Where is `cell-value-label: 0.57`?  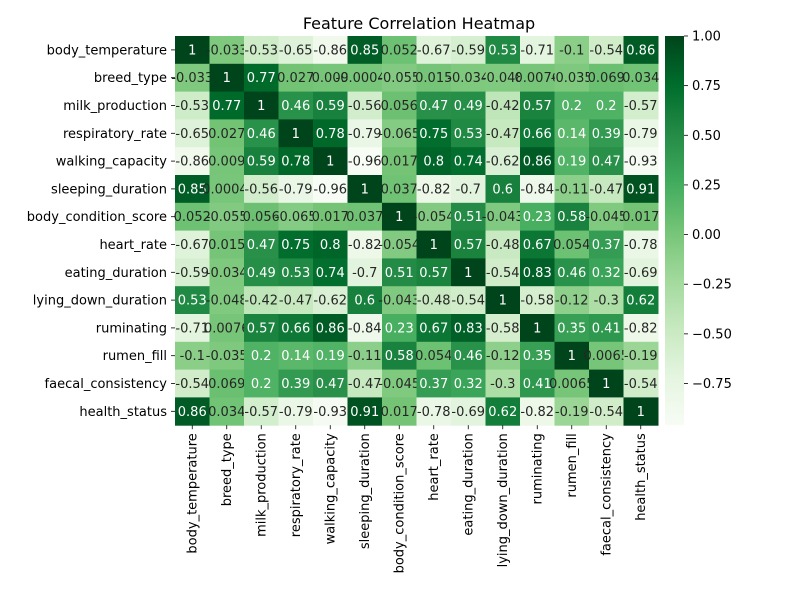 cell-value-label: 0.57 is located at coordinates (537, 106).